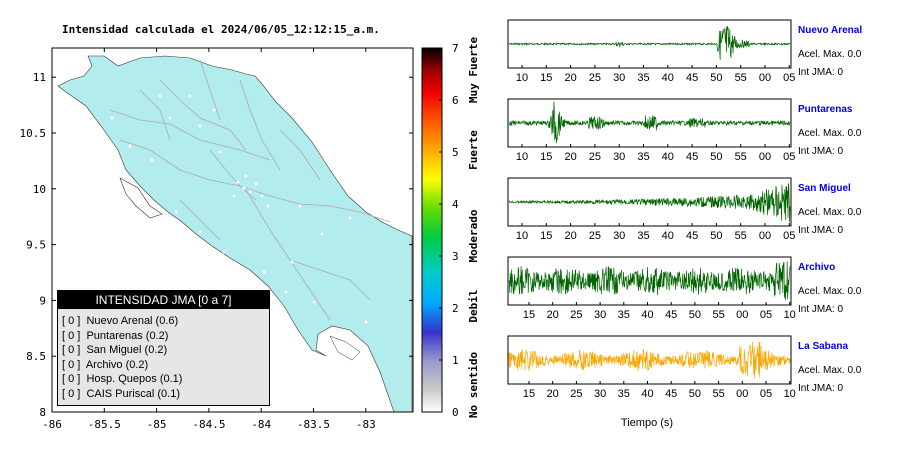  Describe the element at coordinates (455, 256) in the screenshot. I see `colorbar-tick-label: 3` at that location.